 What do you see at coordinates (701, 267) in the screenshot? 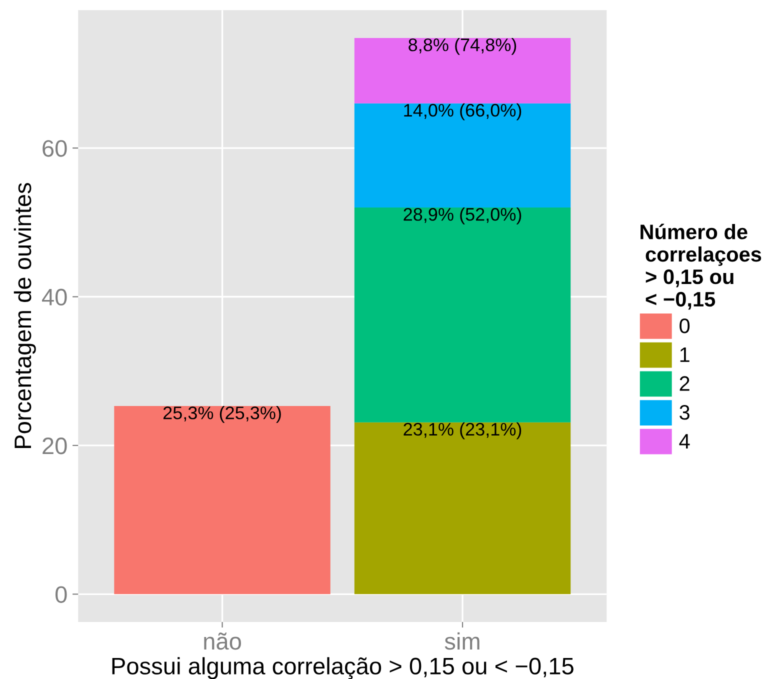
I see `legend-title: Número de correlaçoes > 0,15 ou < −0,15` at bounding box center [701, 267].